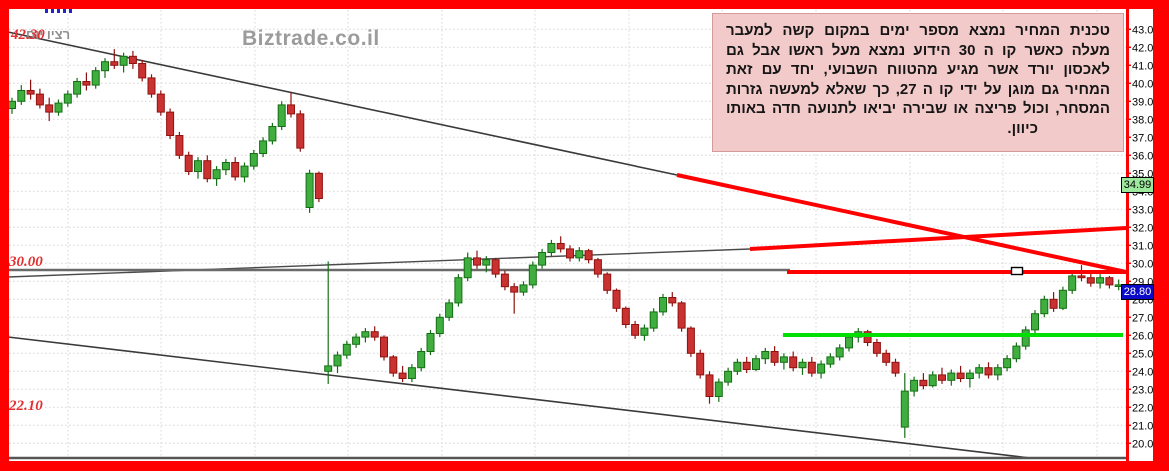  What do you see at coordinates (1146, 48) in the screenshot?
I see `y-axis-label: 42.00` at bounding box center [1146, 48].